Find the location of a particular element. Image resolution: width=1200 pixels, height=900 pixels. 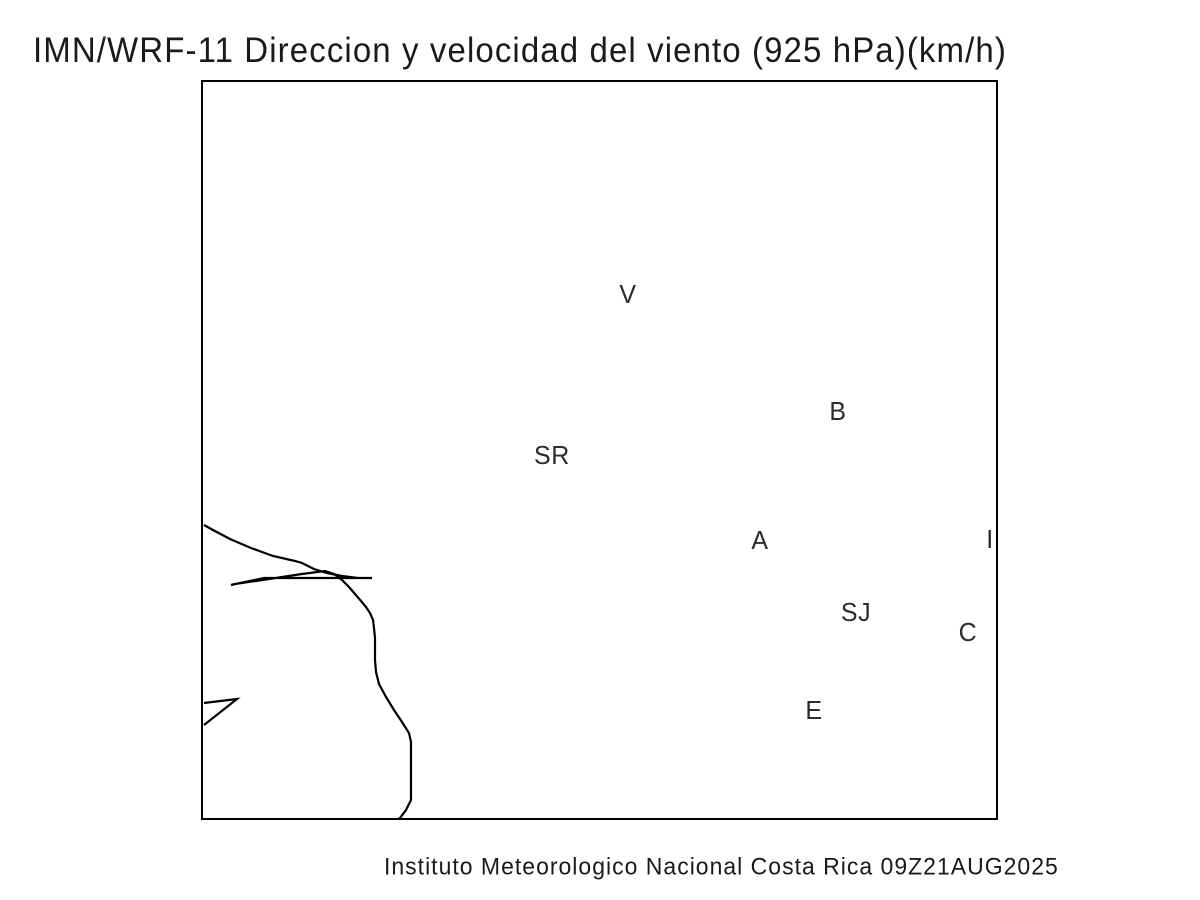

coastline-group is located at coordinates (308, 671).